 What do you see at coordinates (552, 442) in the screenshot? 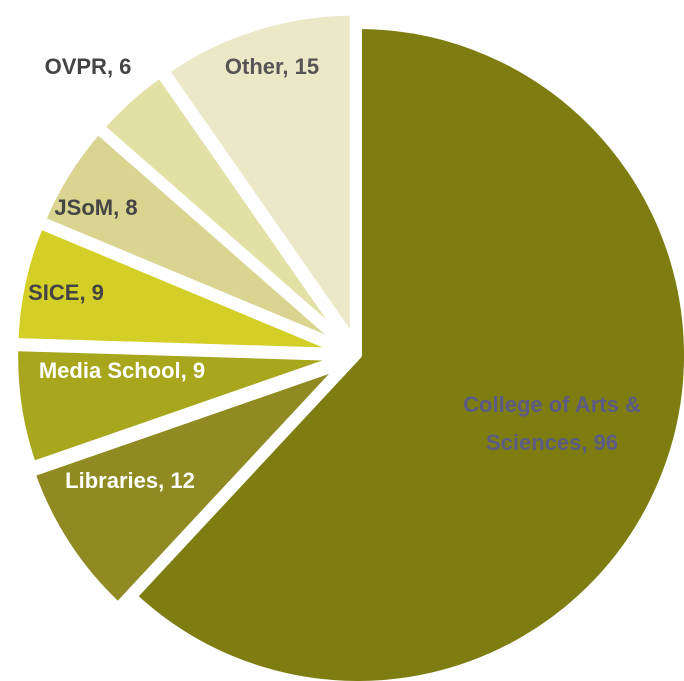
I see `pie-label-line: Sciences, 96` at bounding box center [552, 442].